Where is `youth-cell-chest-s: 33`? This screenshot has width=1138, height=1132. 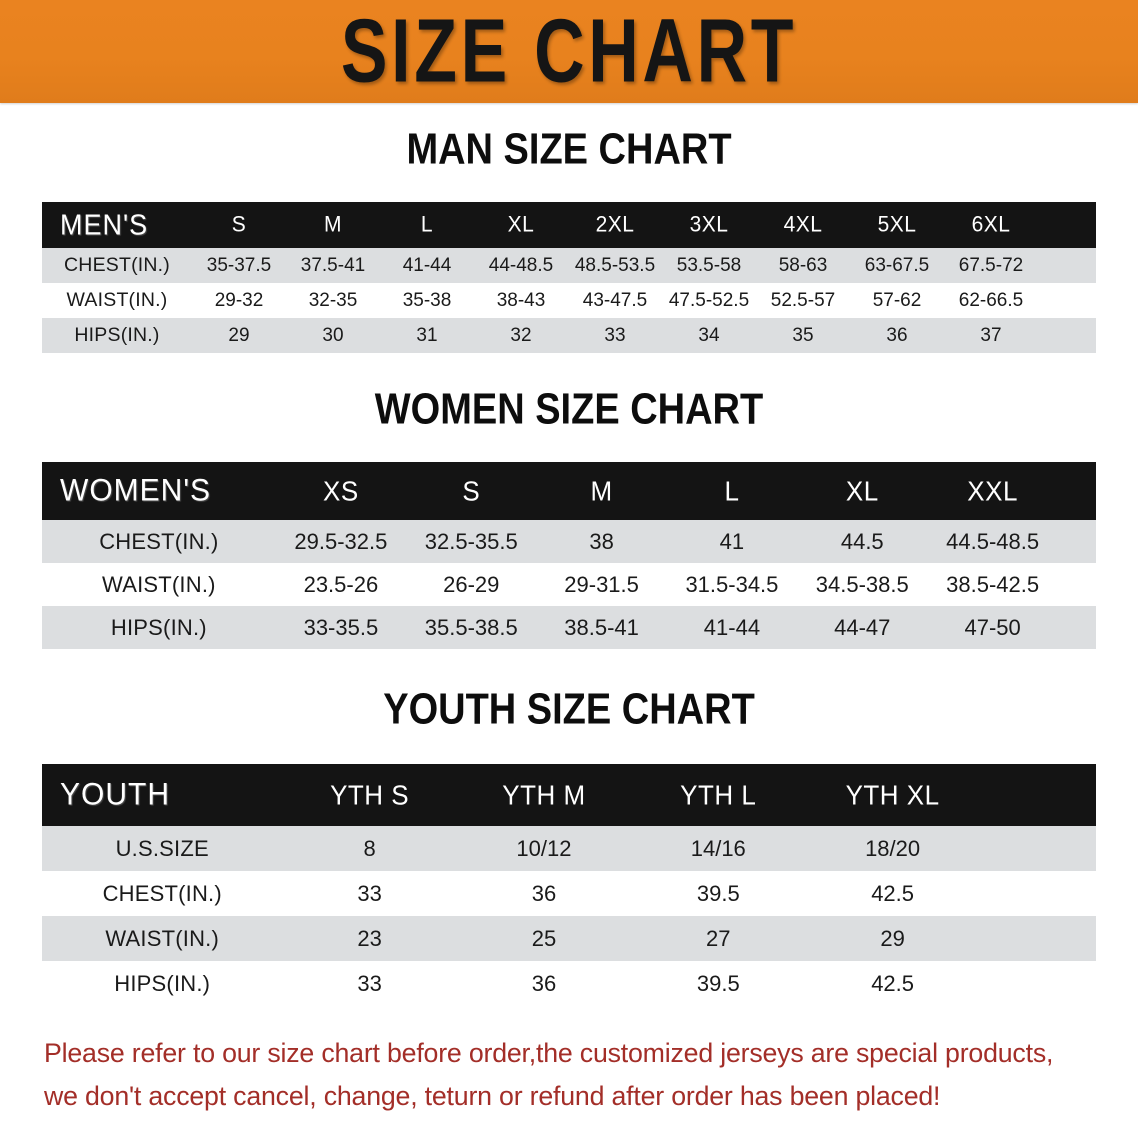 youth-cell-chest-s: 33 is located at coordinates (369, 893).